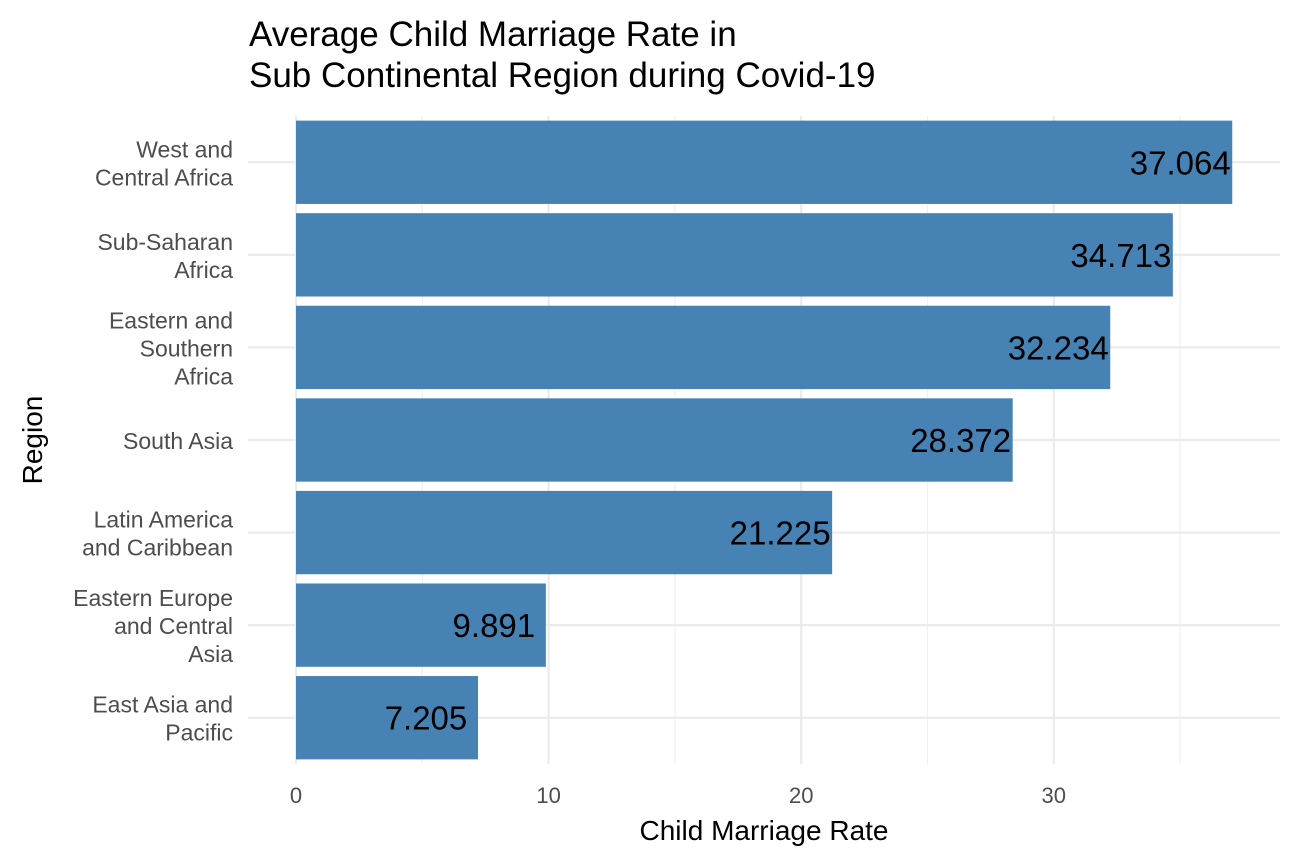  I want to click on x-tick-label: 20, so click(801, 795).